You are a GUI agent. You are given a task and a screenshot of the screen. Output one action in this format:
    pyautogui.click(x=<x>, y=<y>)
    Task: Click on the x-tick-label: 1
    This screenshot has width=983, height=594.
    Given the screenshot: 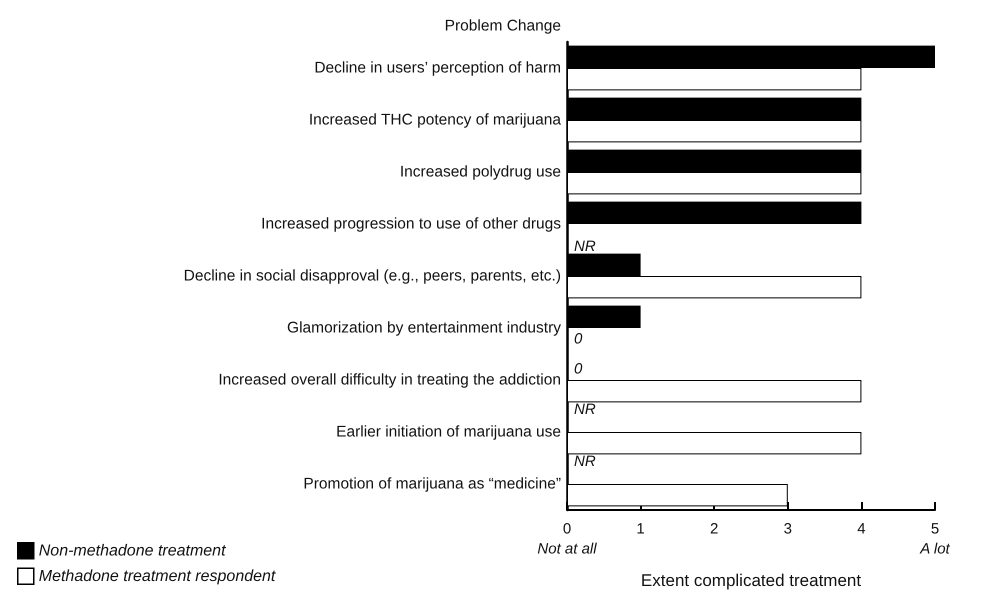 What is the action you would take?
    pyautogui.click(x=640, y=529)
    